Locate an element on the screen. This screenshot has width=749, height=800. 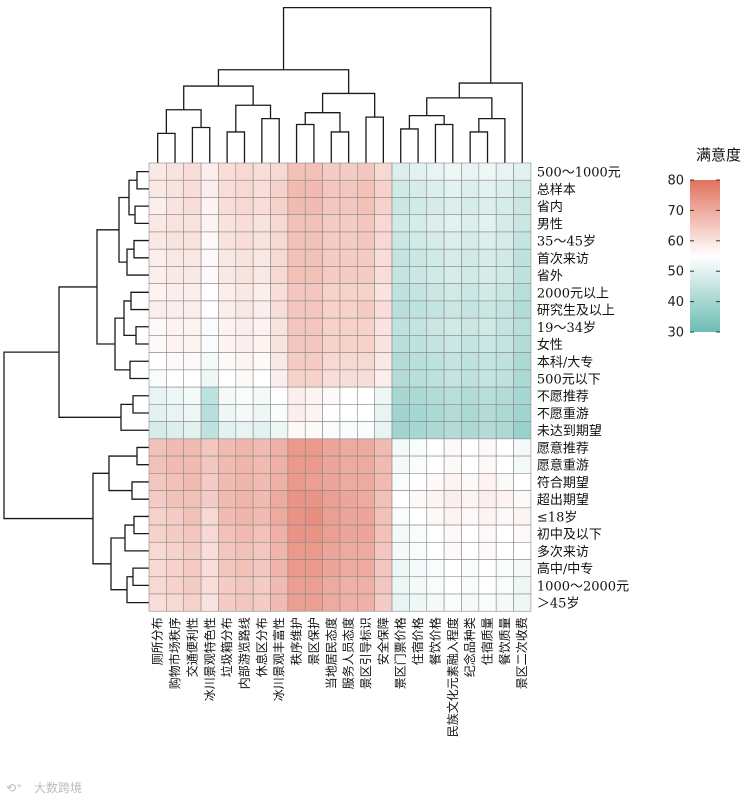
row-label: ＞45岁 is located at coordinates (558, 604).